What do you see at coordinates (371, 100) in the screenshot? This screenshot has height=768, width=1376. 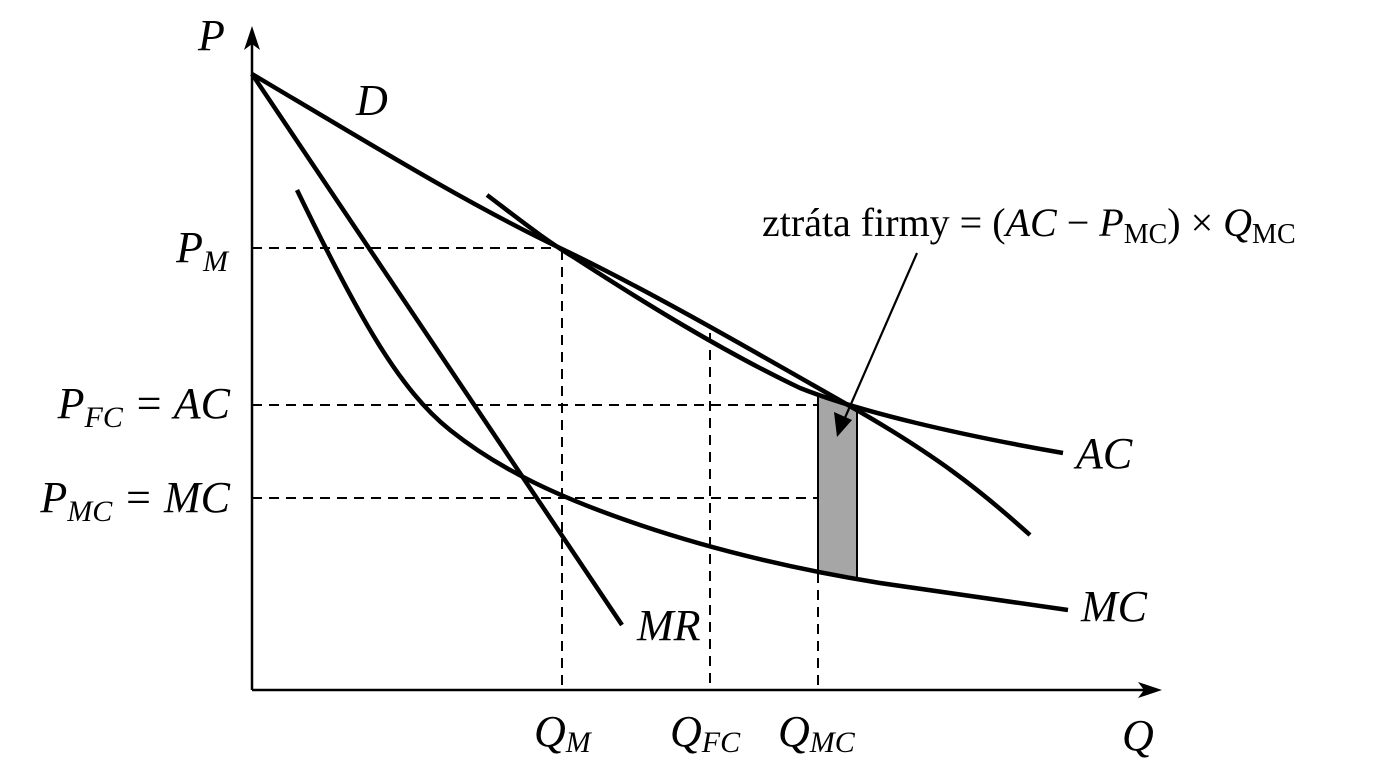 I see `demand-label: D` at bounding box center [371, 100].